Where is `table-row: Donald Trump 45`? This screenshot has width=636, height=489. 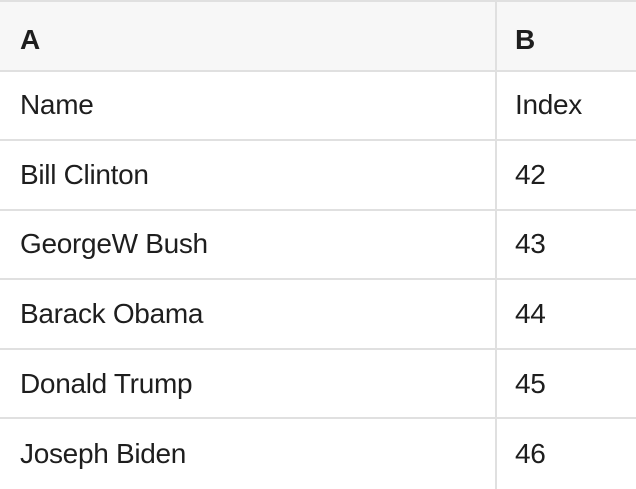 table-row: Donald Trump 45 is located at coordinates (318, 384).